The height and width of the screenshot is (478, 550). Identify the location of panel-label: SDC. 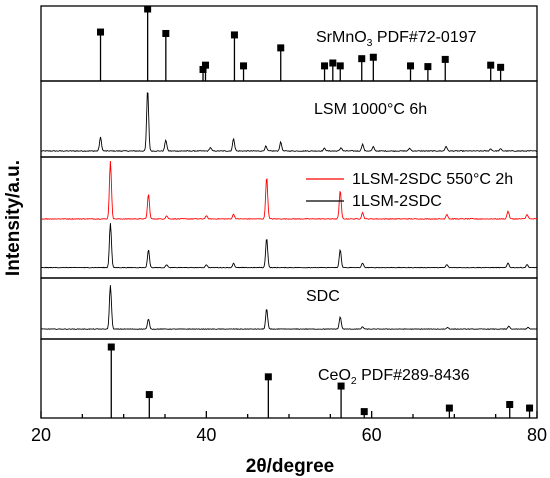
(323, 296).